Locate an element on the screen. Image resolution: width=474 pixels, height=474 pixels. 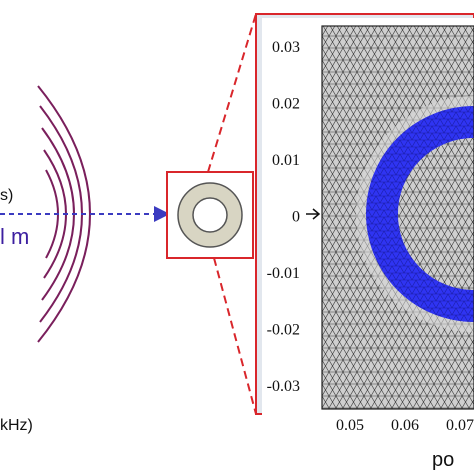
x-axis-ticks: 0.05 0.06 0.07 is located at coordinates (405, 425).